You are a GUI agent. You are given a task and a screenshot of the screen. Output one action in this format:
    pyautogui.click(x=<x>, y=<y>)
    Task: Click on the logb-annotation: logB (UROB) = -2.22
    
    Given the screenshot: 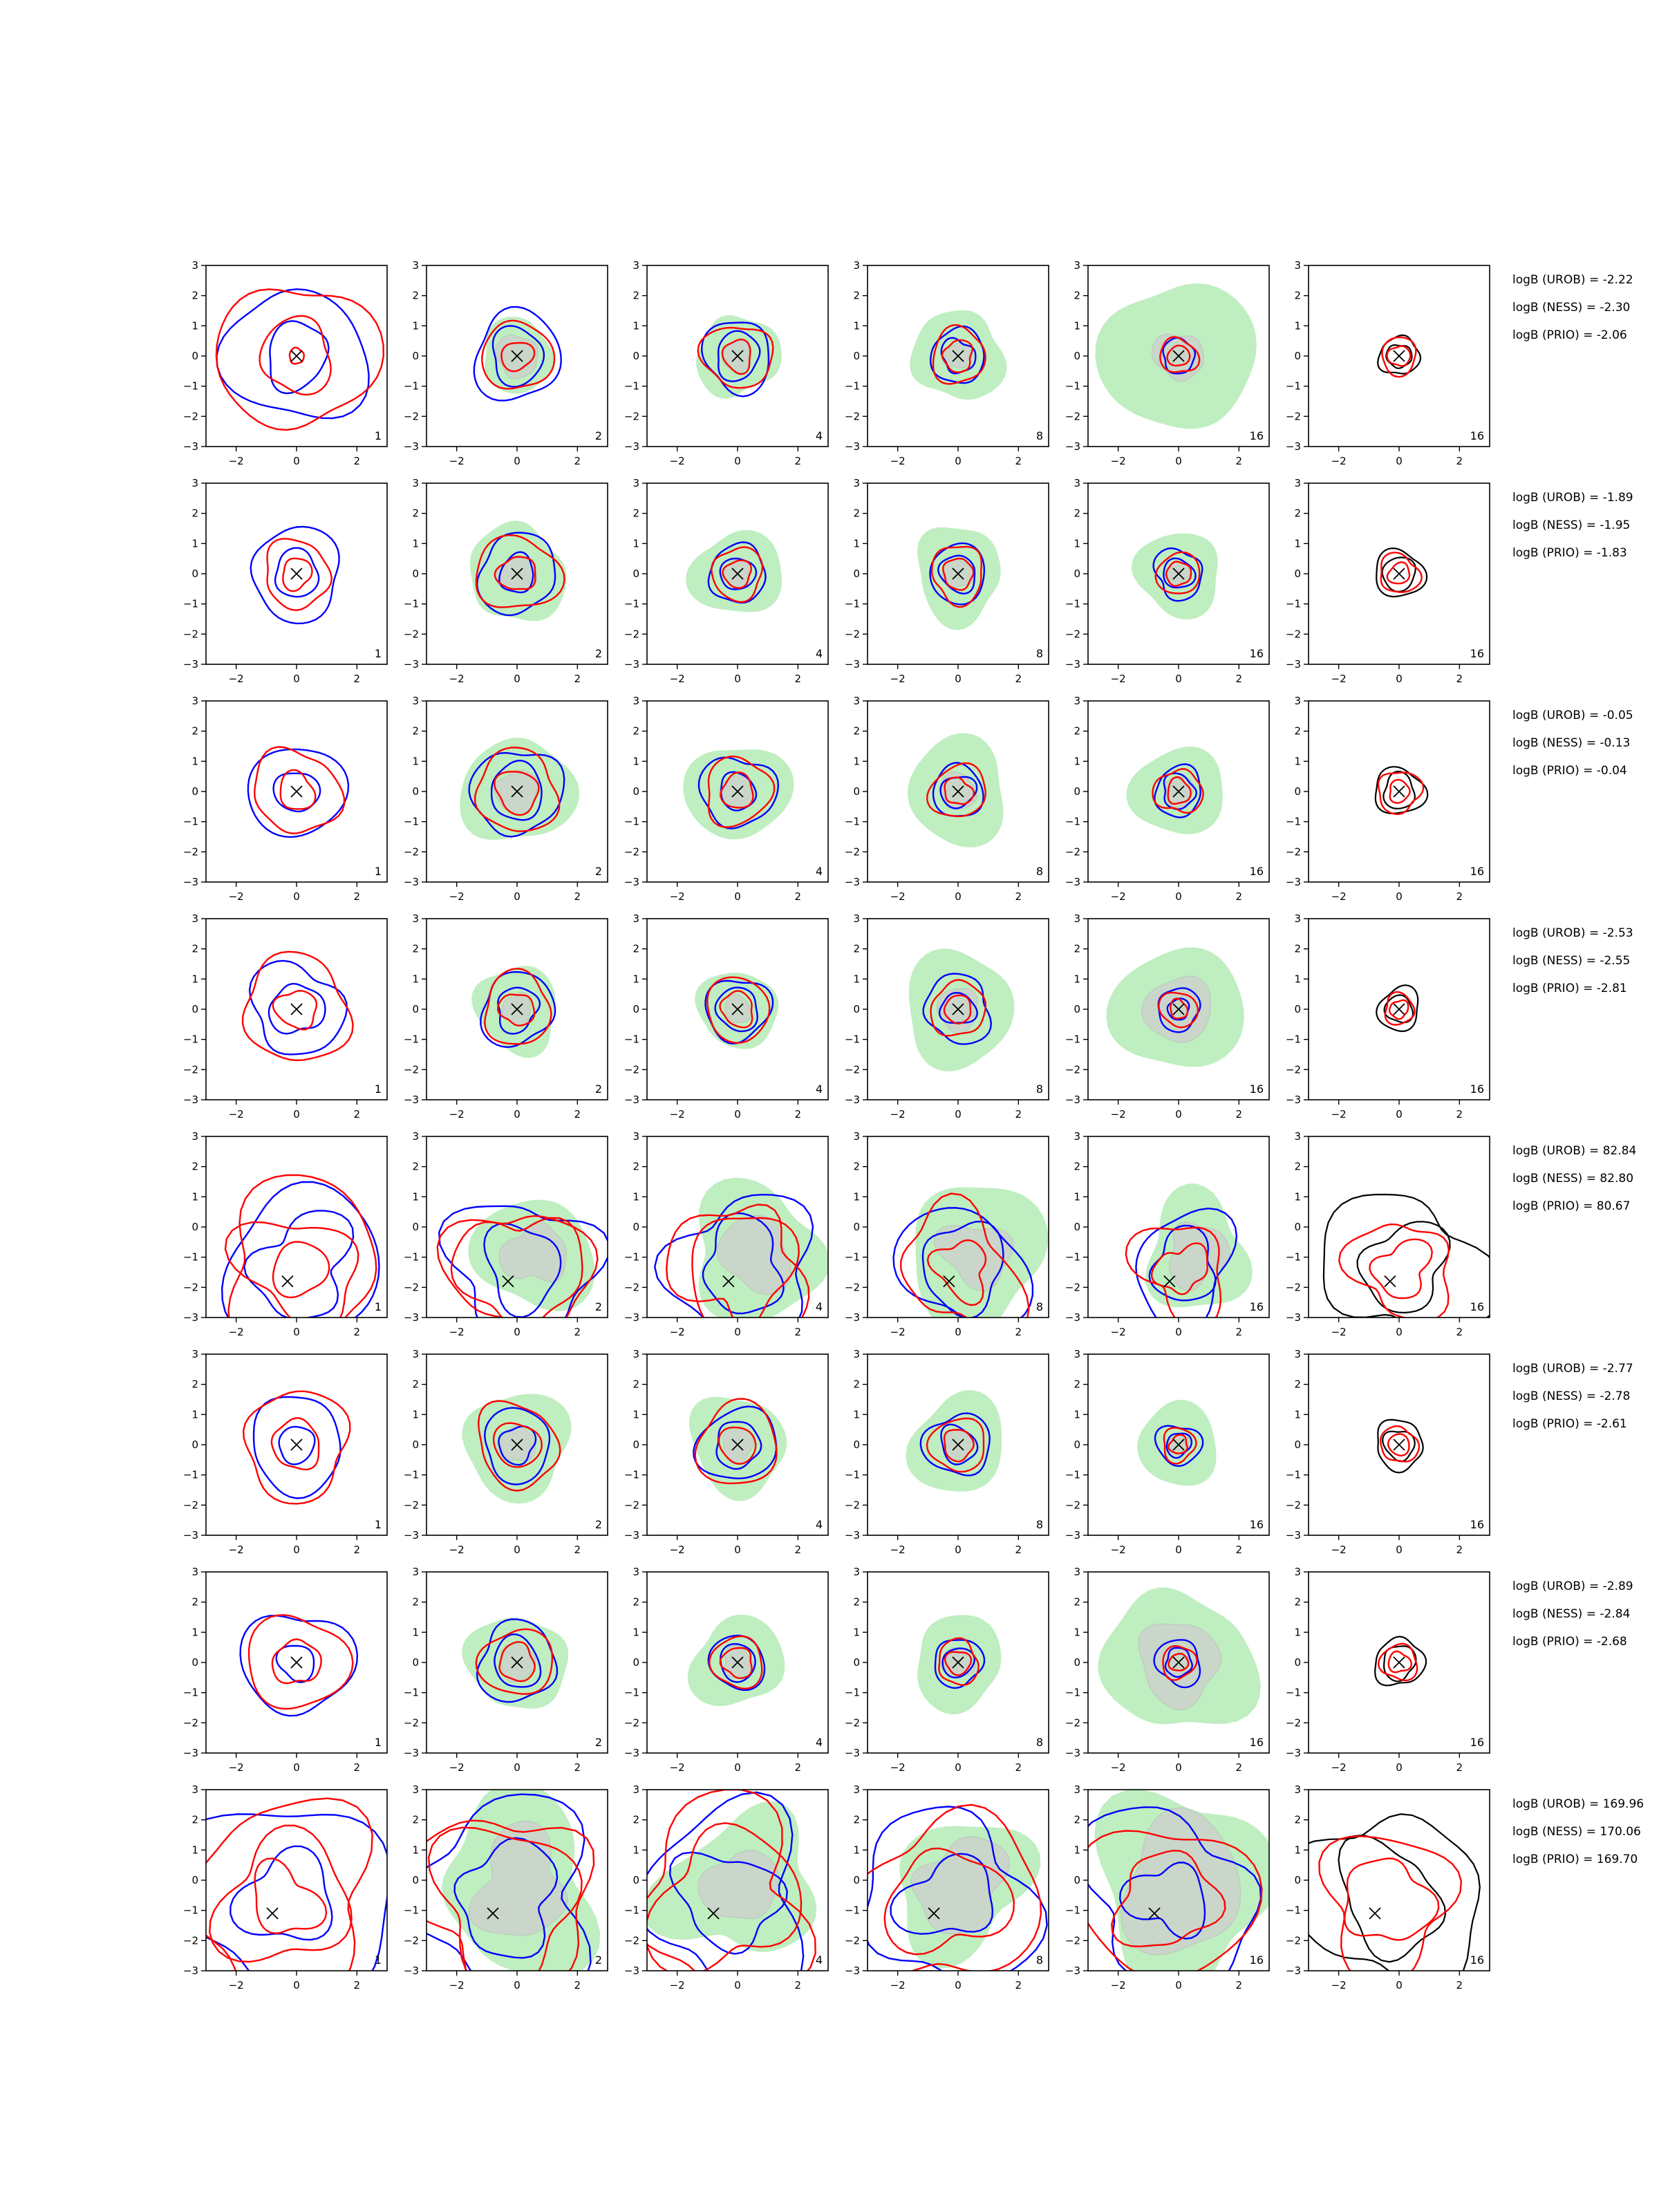 What is the action you would take?
    pyautogui.click(x=1572, y=280)
    